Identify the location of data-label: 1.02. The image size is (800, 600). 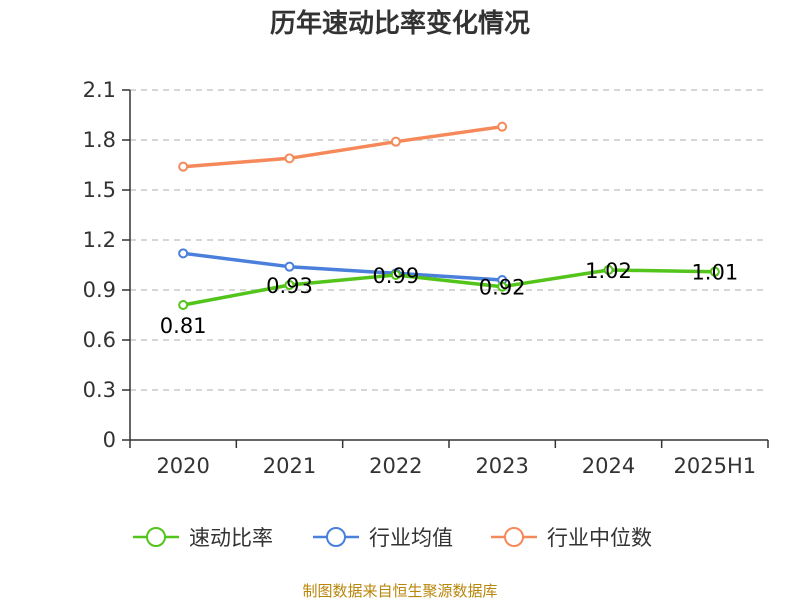
(608, 271).